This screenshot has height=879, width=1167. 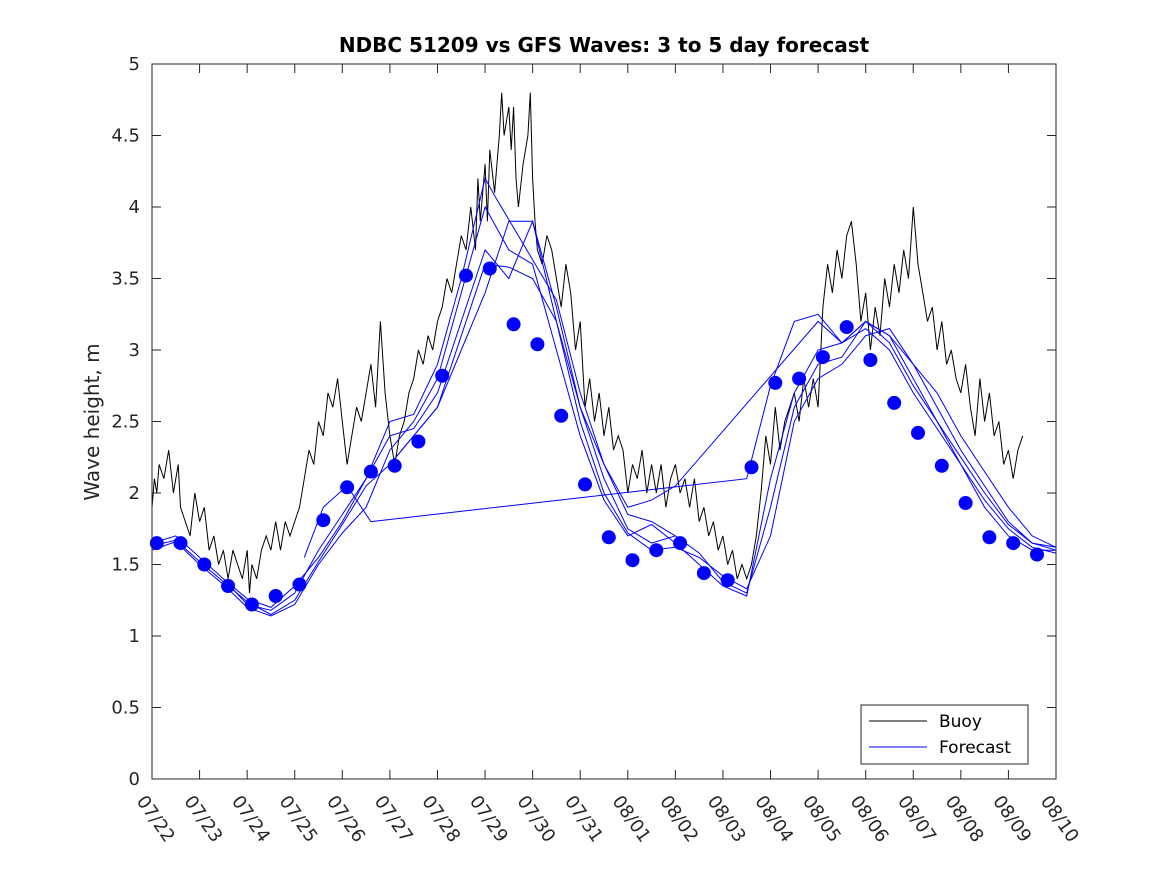 What do you see at coordinates (125, 136) in the screenshot?
I see `y-tick-label: 4.5` at bounding box center [125, 136].